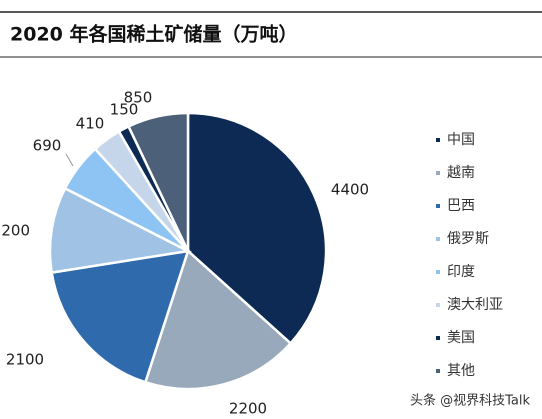 The width and height of the screenshot is (542, 419). Describe the element at coordinates (47, 146) in the screenshot. I see `data-label: 690` at that location.